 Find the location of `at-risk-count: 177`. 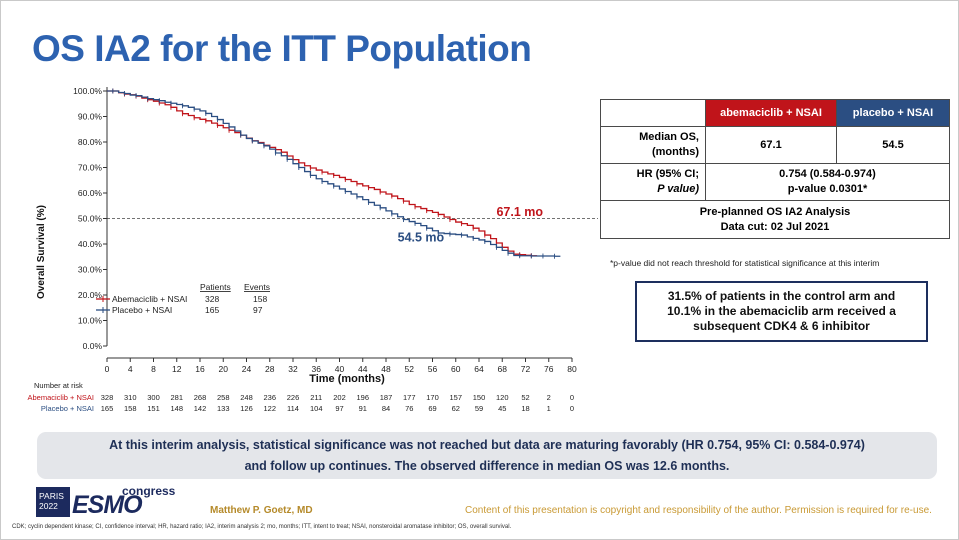

at-risk-count: 177 is located at coordinates (409, 397).